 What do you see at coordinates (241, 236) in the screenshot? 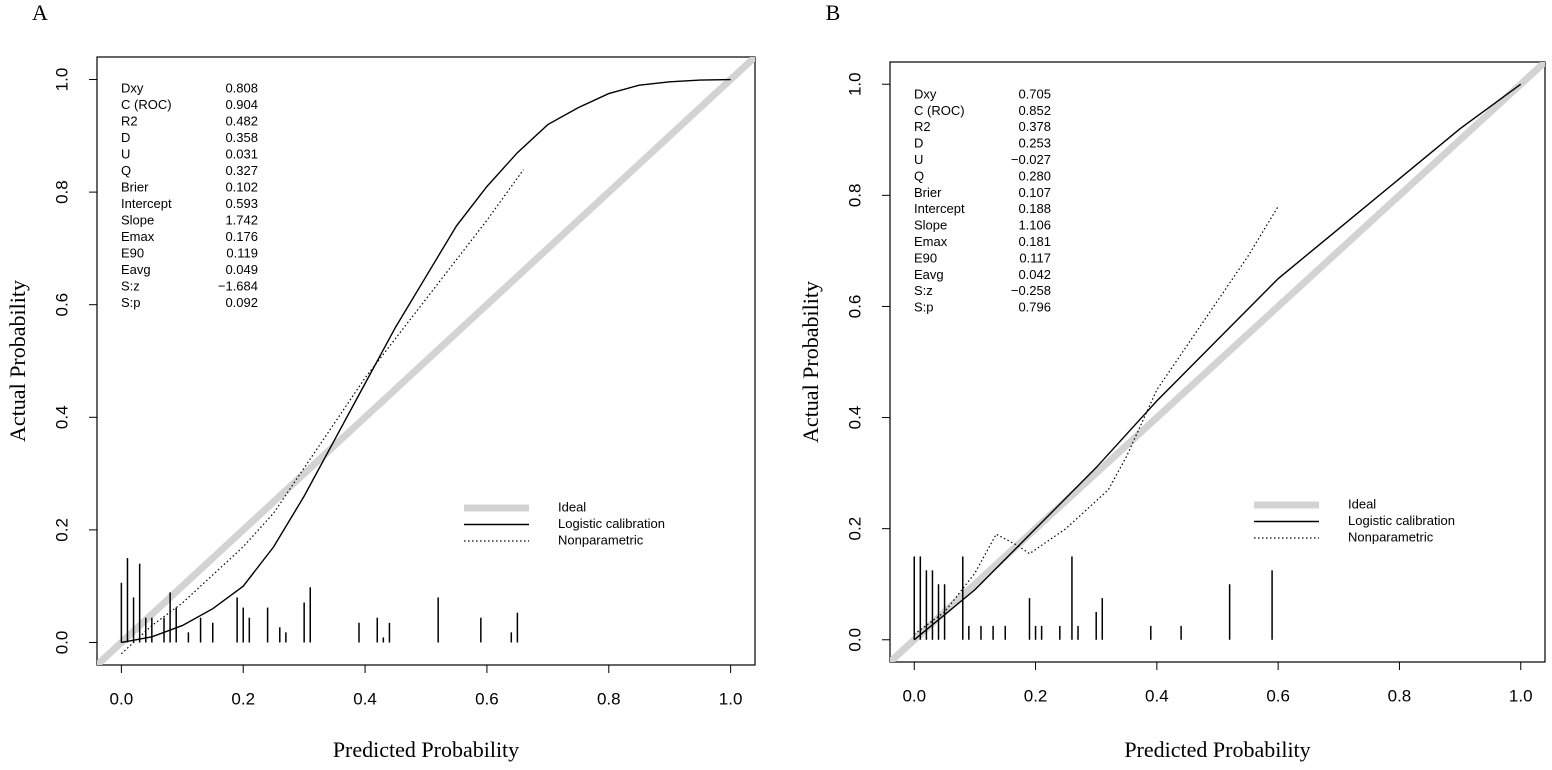
I see `stat-value: 0.176` at bounding box center [241, 236].